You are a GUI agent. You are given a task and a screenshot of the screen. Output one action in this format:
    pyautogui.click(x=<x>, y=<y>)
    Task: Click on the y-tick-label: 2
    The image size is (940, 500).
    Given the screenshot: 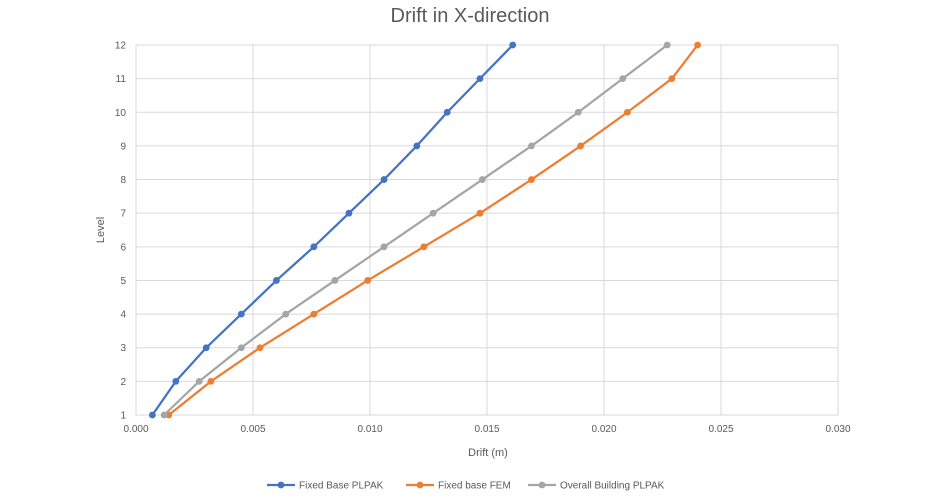 What is the action you would take?
    pyautogui.click(x=123, y=382)
    